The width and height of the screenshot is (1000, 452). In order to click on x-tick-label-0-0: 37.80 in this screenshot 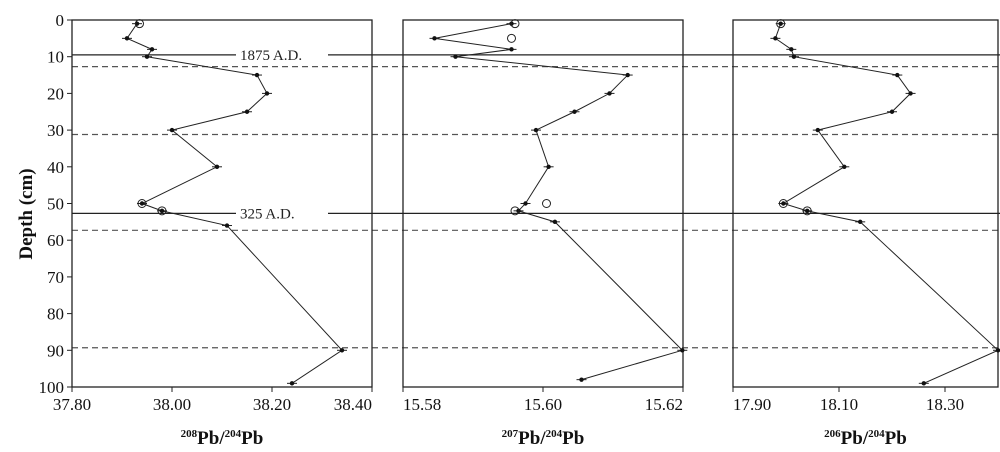, I will do `click(72, 404)`.